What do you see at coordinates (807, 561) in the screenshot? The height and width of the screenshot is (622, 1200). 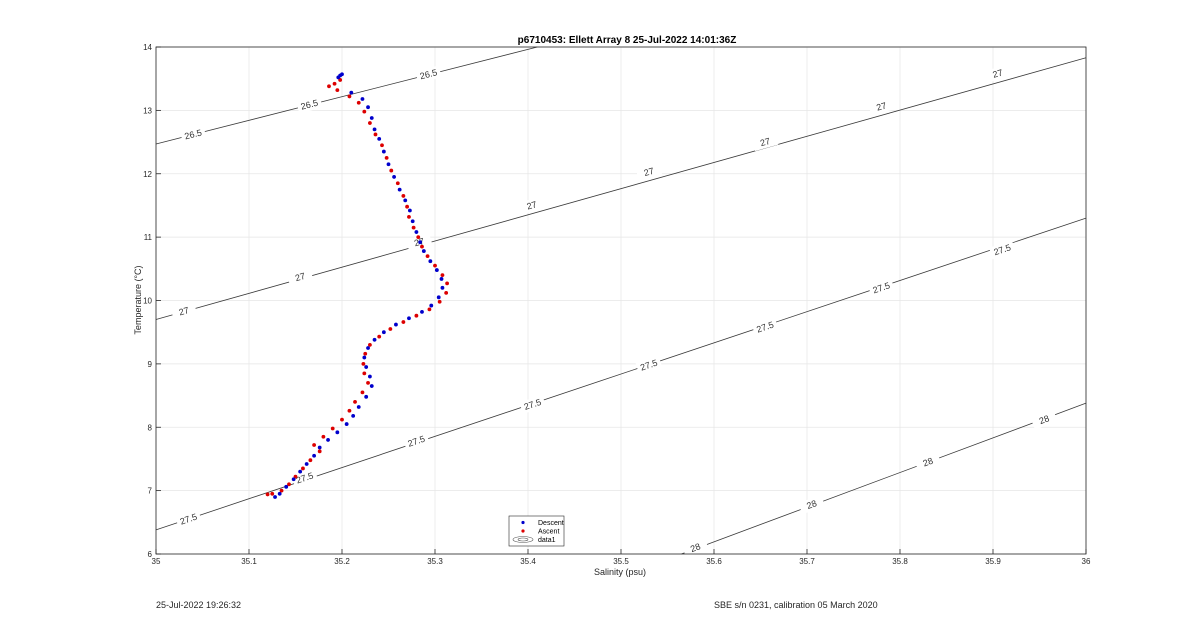 I see `x-tick-label-7: 35.7` at bounding box center [807, 561].